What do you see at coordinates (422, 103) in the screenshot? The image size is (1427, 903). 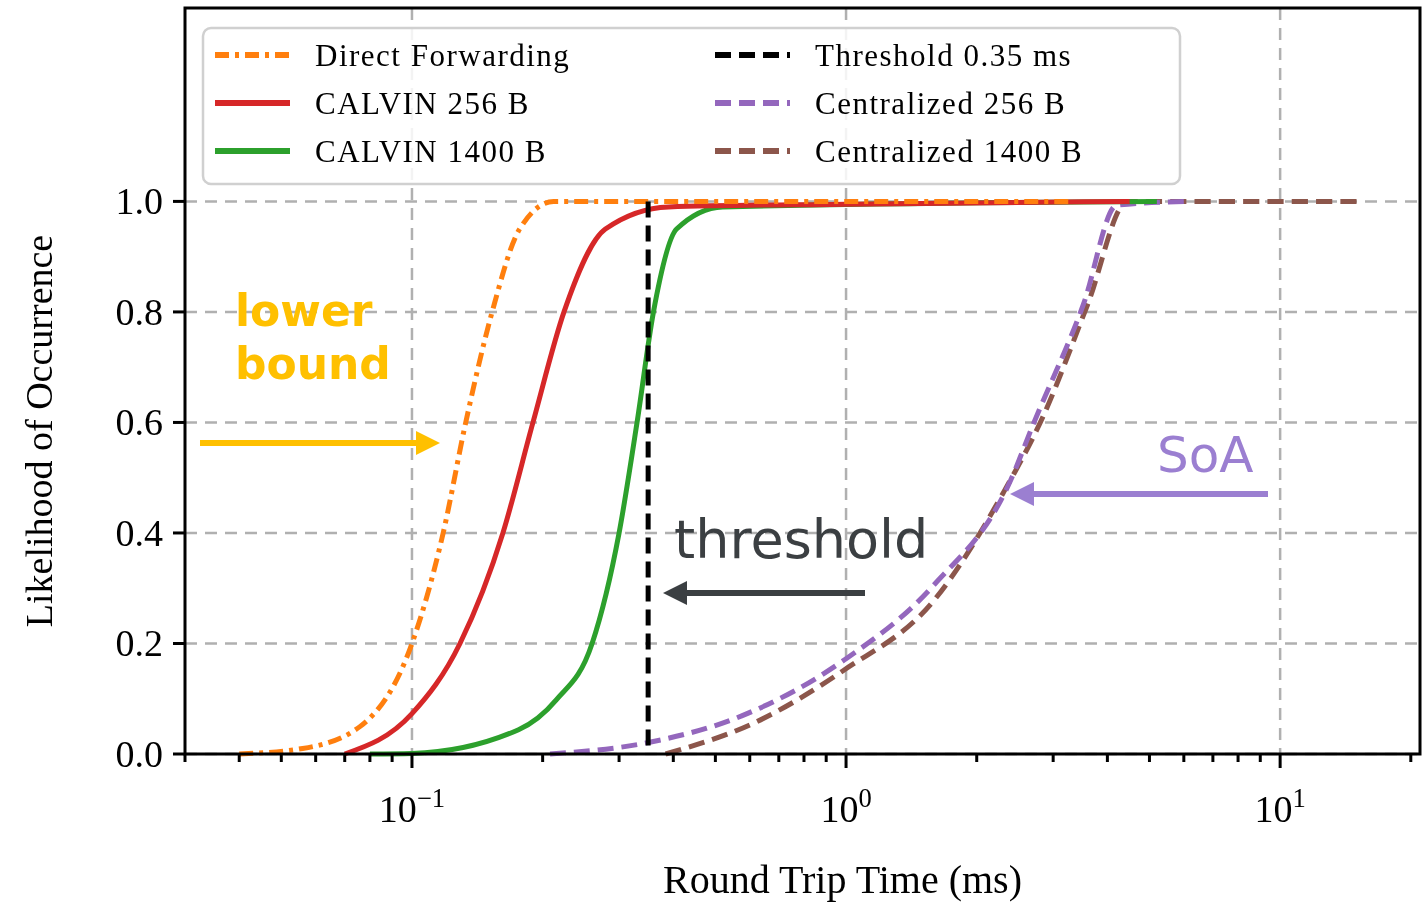 I see `legend-label: CALVIN 256 B` at bounding box center [422, 103].